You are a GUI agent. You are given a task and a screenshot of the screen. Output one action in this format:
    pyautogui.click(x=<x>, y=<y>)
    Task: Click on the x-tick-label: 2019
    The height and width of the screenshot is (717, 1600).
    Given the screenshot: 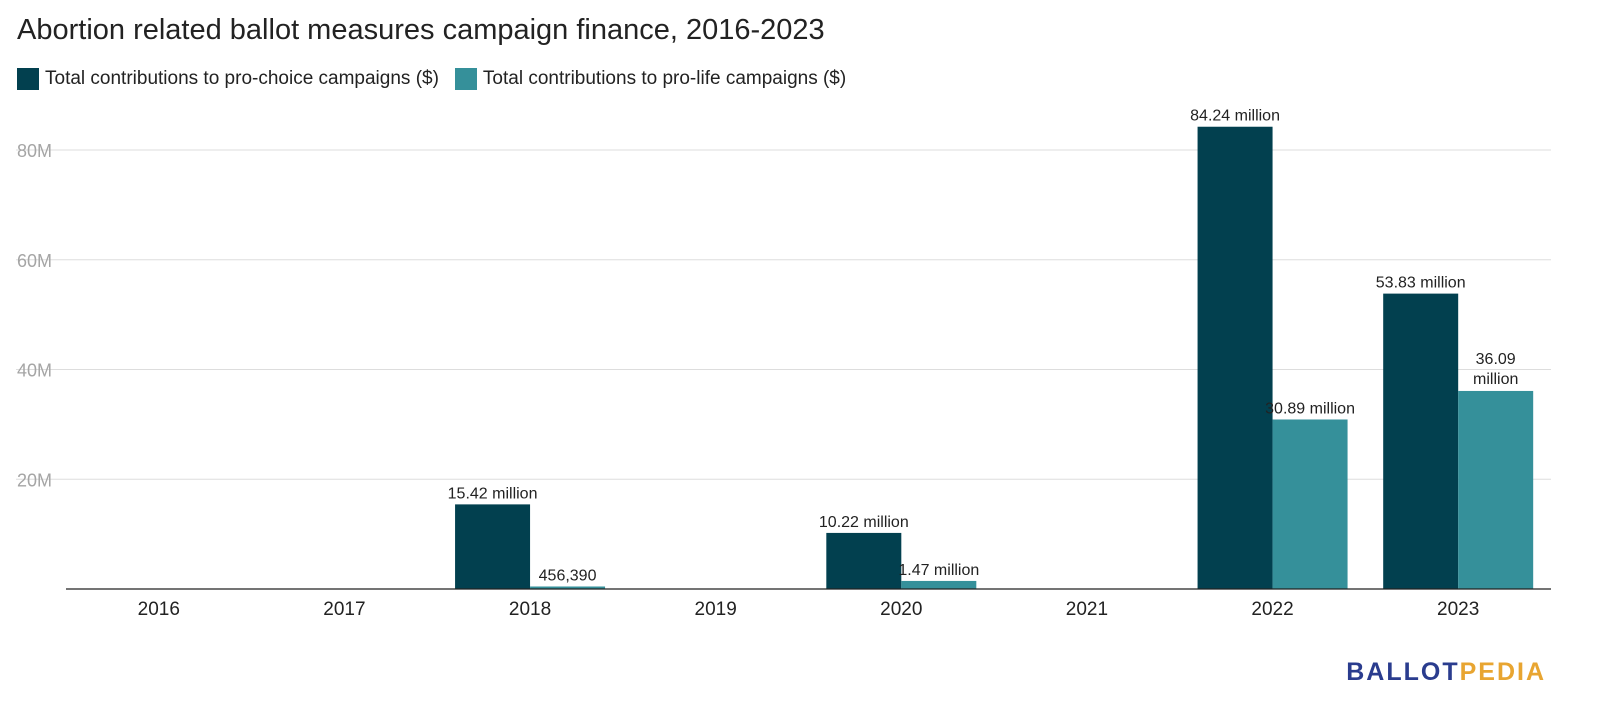 What is the action you would take?
    pyautogui.click(x=716, y=609)
    